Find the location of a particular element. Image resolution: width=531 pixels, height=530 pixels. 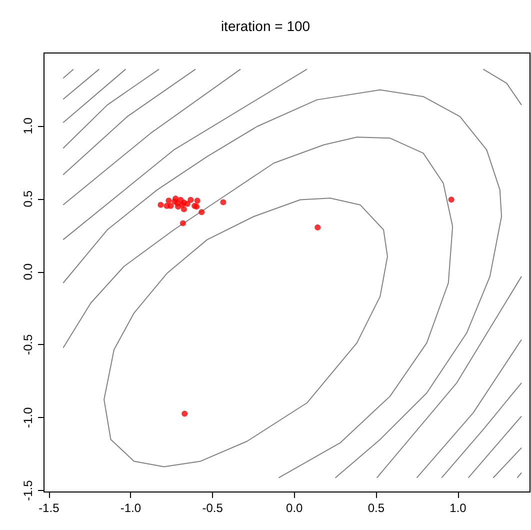

y-tick-label: 0.5 is located at coordinates (28, 199).